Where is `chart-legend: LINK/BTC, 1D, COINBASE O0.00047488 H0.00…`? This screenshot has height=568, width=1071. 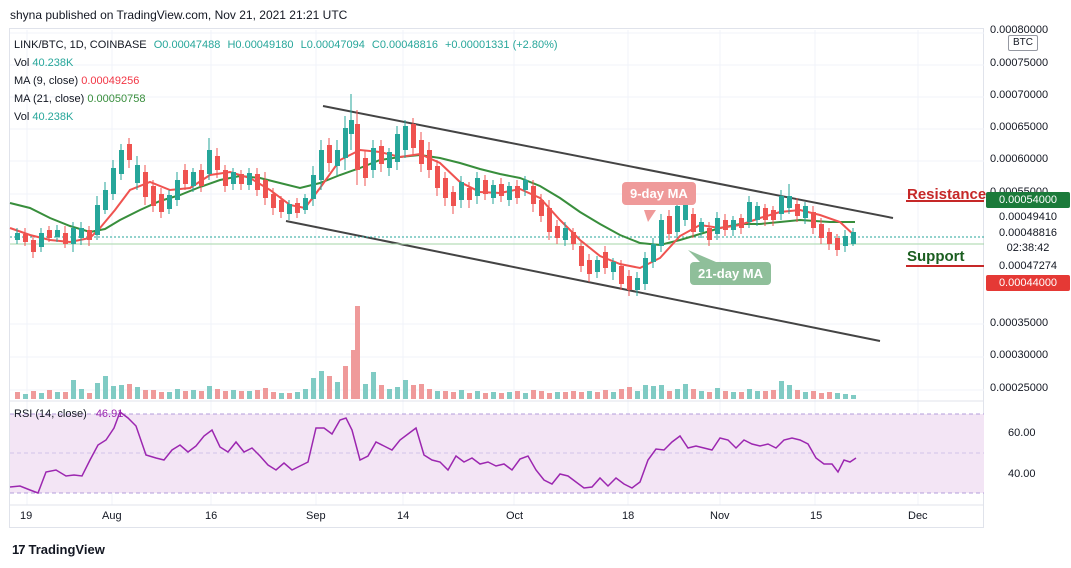
chart-legend: LINK/BTC, 1D, COINBASE O0.00047488 H0.00… is located at coordinates (286, 81).